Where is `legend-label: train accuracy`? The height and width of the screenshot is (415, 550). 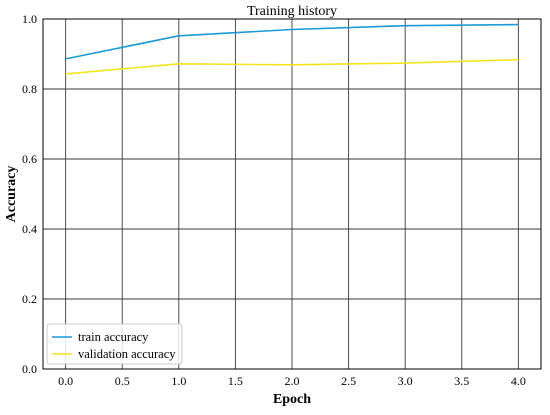 legend-label: train accuracy is located at coordinates (113, 337).